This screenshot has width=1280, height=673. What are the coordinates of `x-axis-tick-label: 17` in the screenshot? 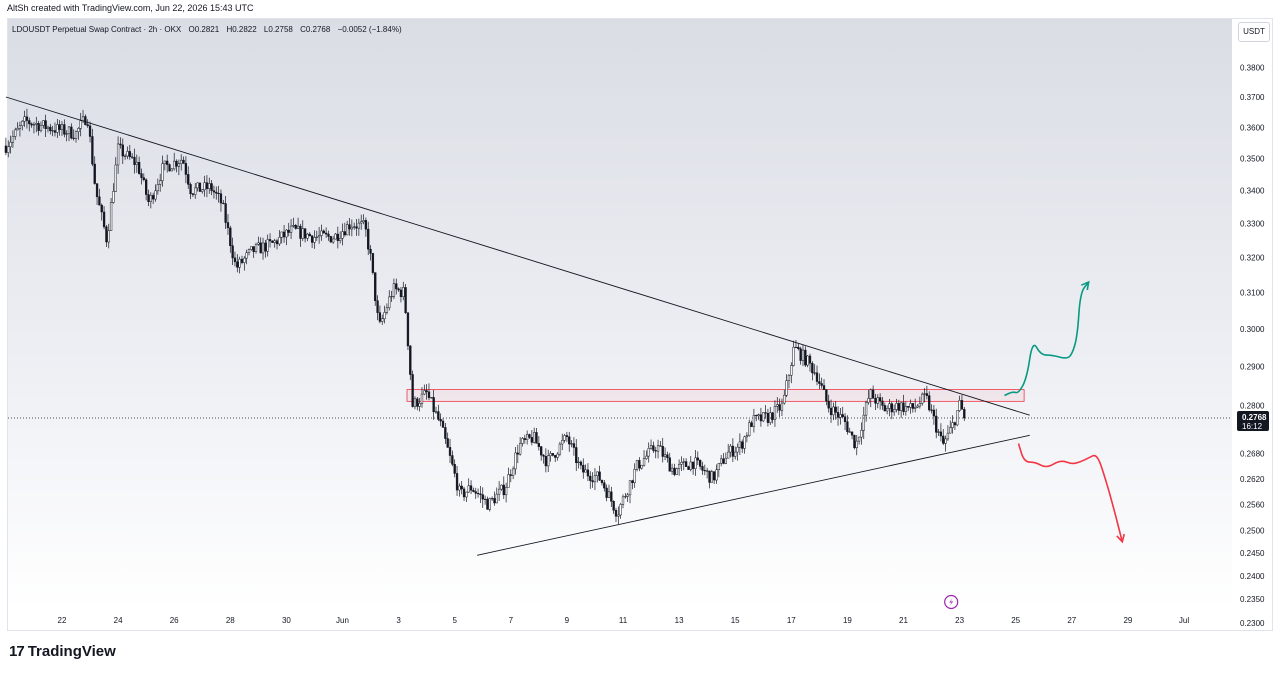 It's located at (791, 620).